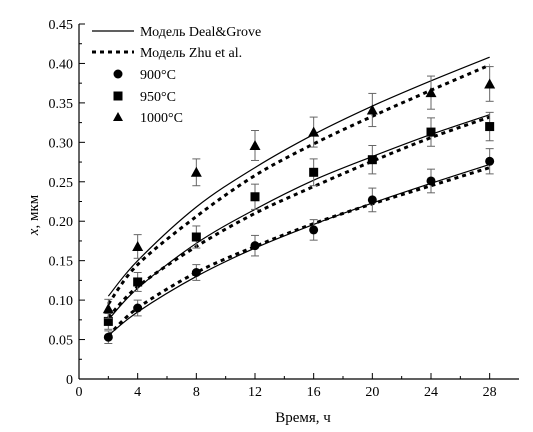  I want to click on x-tick-label: 8, so click(196, 392).